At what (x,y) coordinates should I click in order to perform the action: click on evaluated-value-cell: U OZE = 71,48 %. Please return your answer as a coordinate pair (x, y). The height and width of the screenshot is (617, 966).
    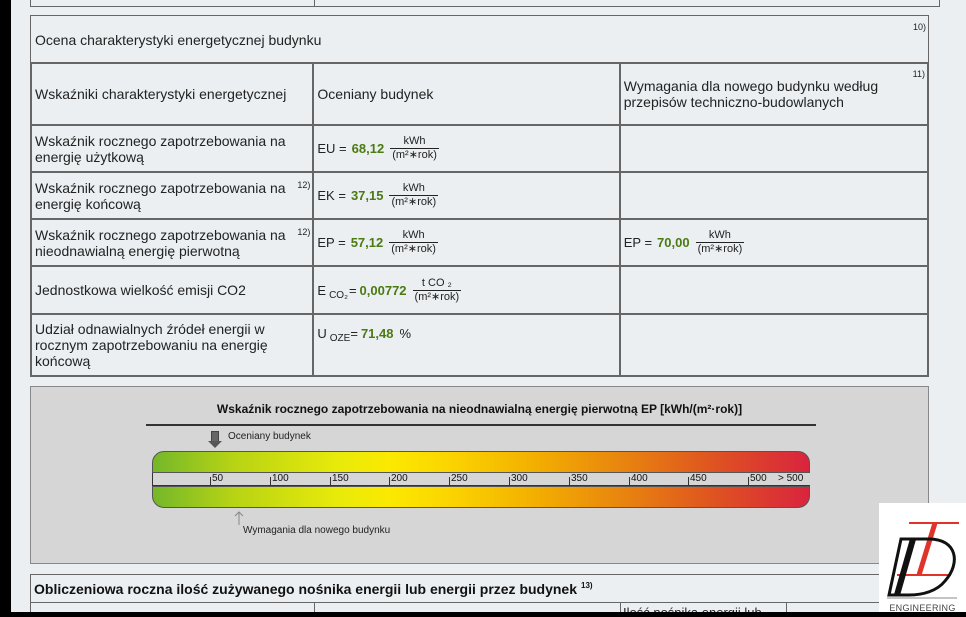
    Looking at the image, I should click on (466, 345).